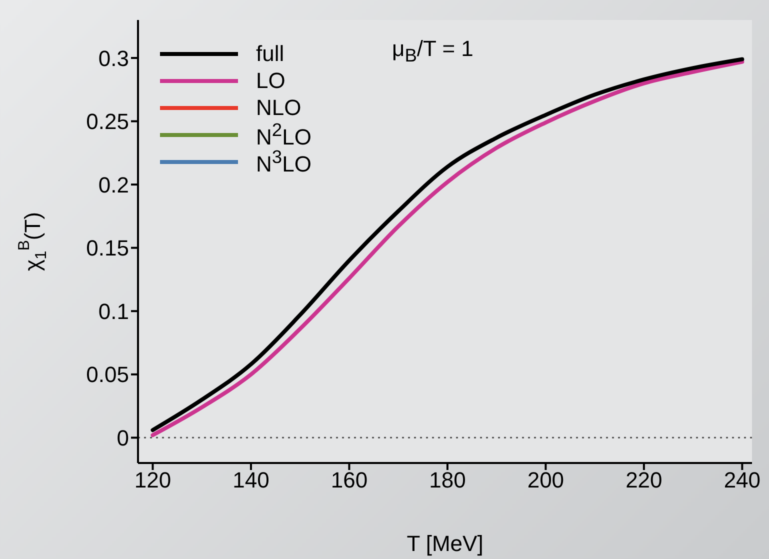 The image size is (769, 559). What do you see at coordinates (433, 51) in the screenshot?
I see `annotation: μ$_{B}$/T = 1` at bounding box center [433, 51].